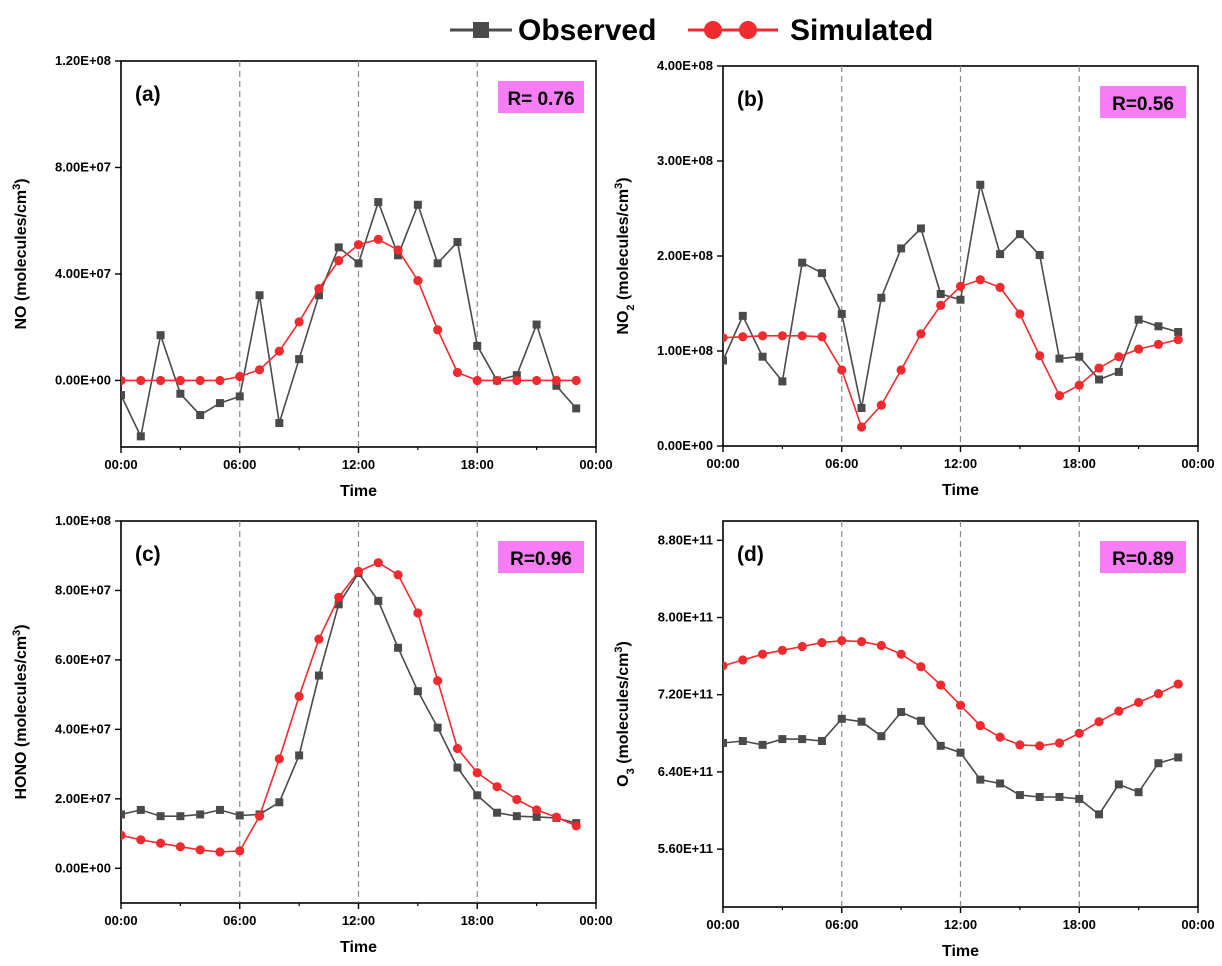  What do you see at coordinates (20, 253) in the screenshot?
I see `y-axis-label: NO (molecules/cm3)` at bounding box center [20, 253].